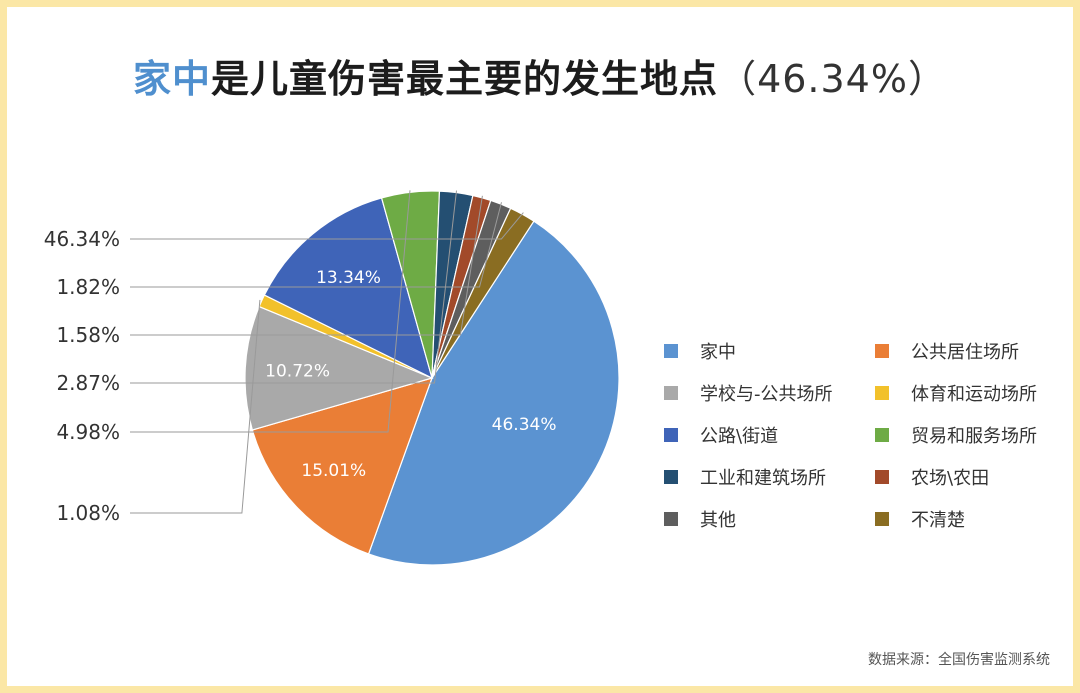  Describe the element at coordinates (348, 278) in the screenshot. I see `slice-label-4: 13.34%` at that location.